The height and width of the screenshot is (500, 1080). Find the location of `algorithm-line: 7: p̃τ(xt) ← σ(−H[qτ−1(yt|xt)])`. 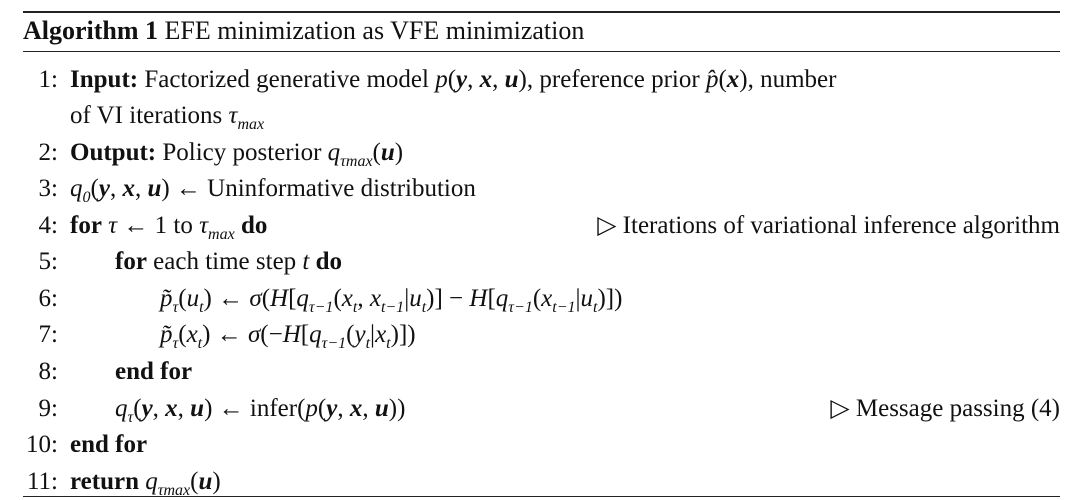

algorithm-line: 7: p̃τ(xt) ← σ(−H[qτ−1(yt|xt)]) is located at coordinates (530, 335).